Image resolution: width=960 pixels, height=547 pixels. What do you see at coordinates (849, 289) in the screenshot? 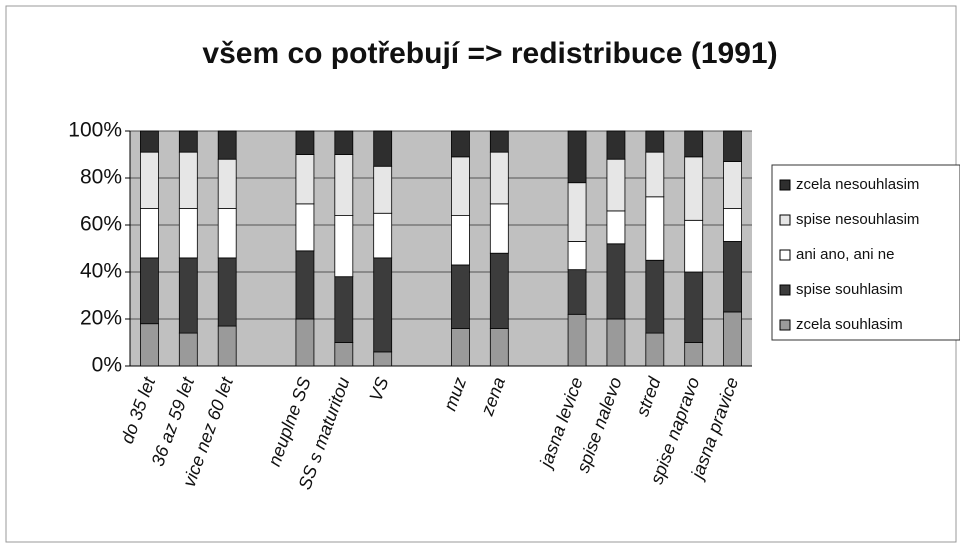
I see `legend-label: spise souhlasim` at bounding box center [849, 289].